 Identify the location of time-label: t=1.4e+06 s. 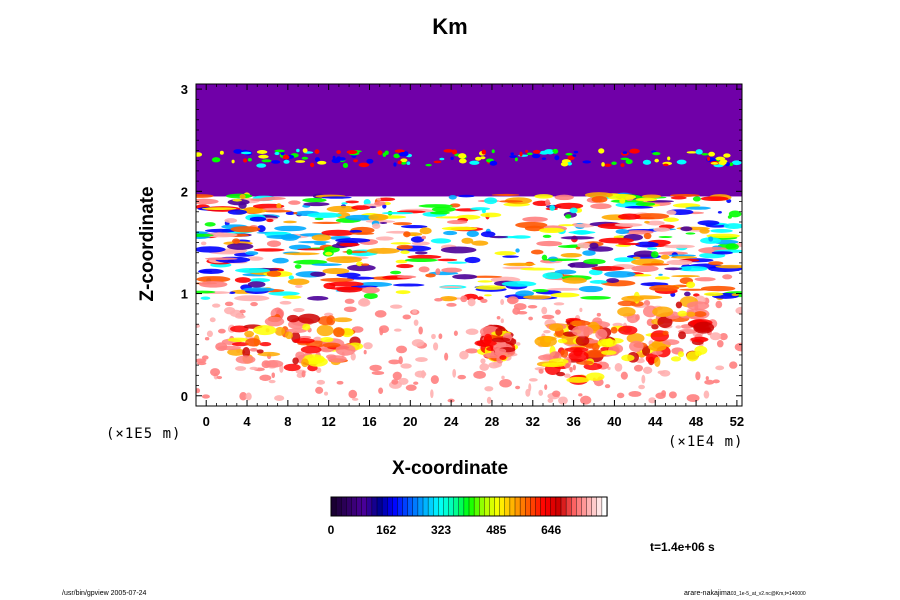
(682, 547).